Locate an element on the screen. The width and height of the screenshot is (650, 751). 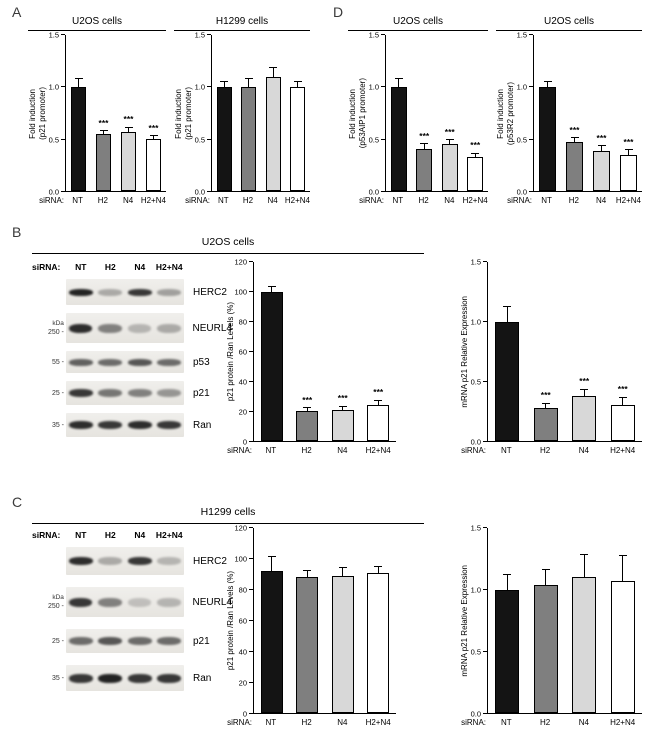
y-tick-label: 100 is located at coordinates (240, 559).